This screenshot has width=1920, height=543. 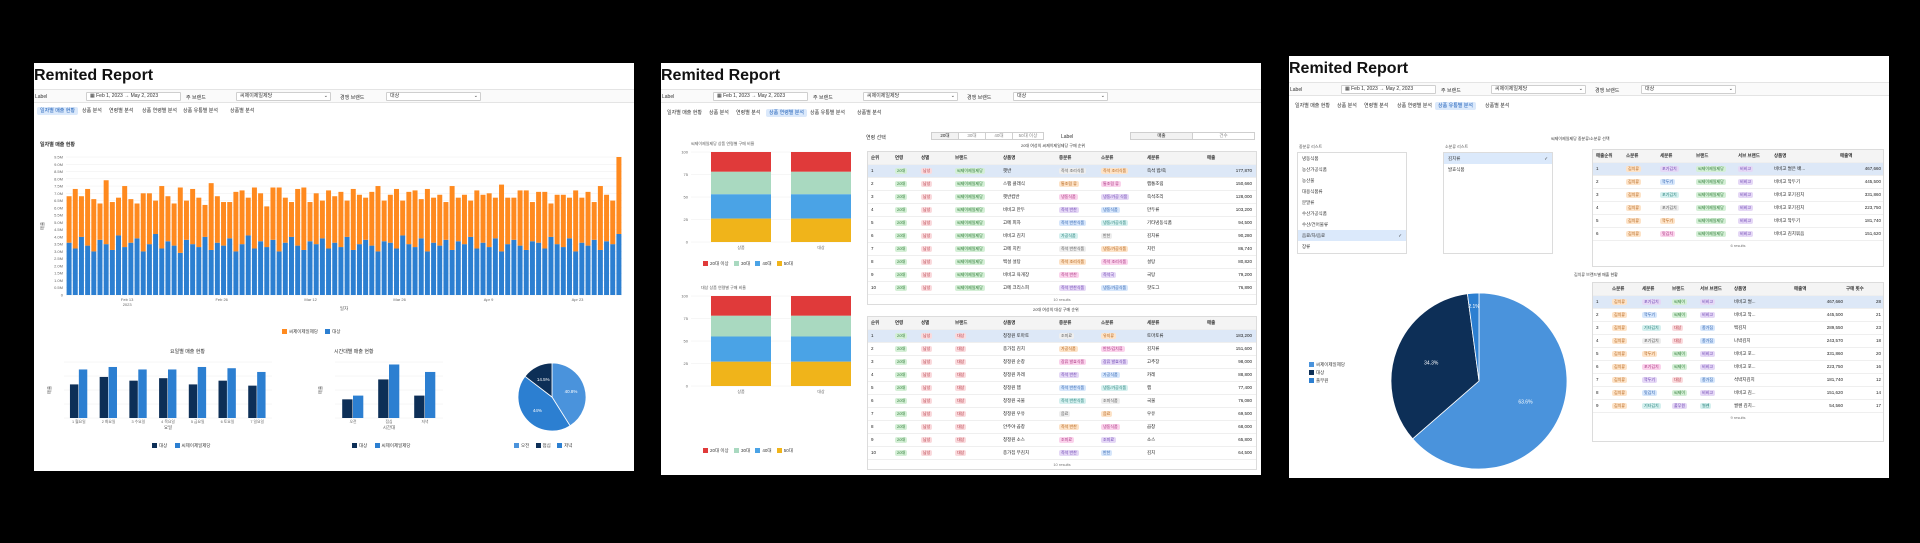 What do you see at coordinates (1062, 249) in the screenshot?
I see `table-row: 7 20대 남성 씨제이제일제당 고메 치킨 즉석 반찬식품 냉동/가공식품 치킨 86,740` at bounding box center [1062, 249].